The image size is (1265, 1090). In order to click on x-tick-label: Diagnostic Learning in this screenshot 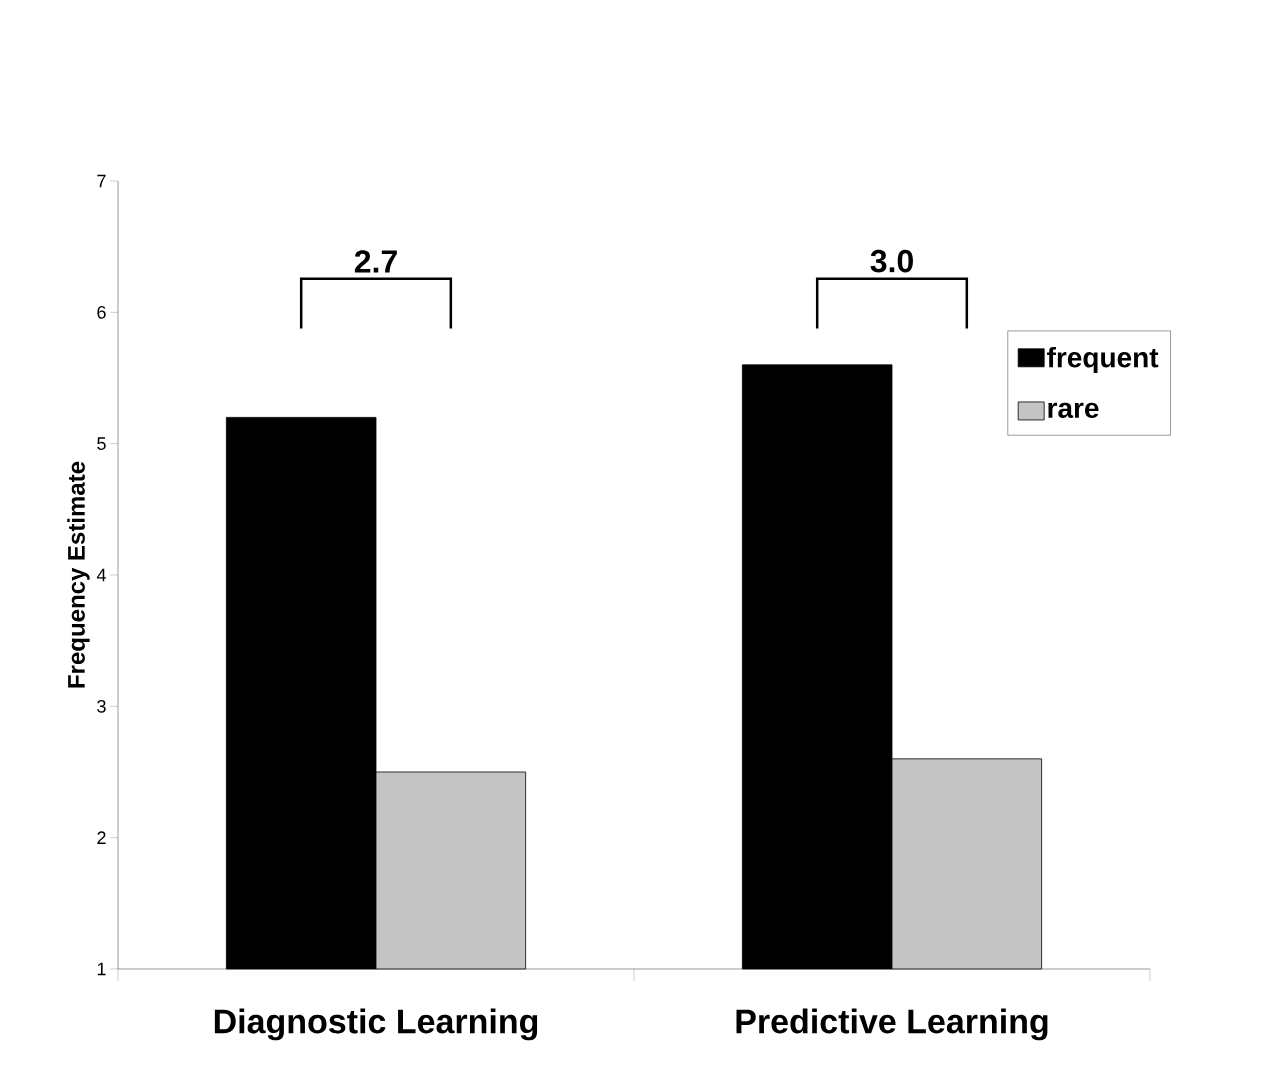, I will do `click(376, 1024)`.